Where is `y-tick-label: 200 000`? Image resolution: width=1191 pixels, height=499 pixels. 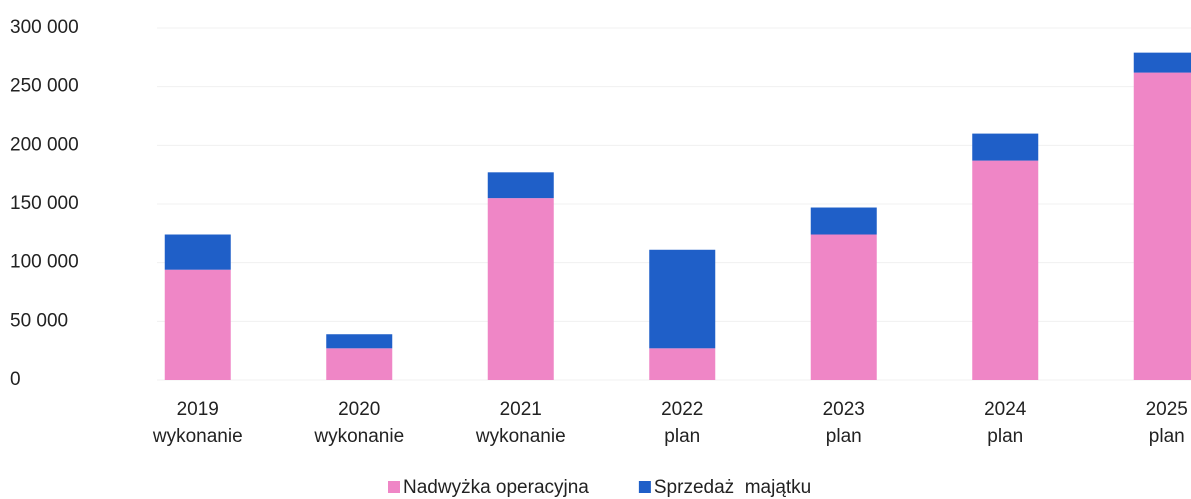
y-tick-label: 200 000 is located at coordinates (44, 144).